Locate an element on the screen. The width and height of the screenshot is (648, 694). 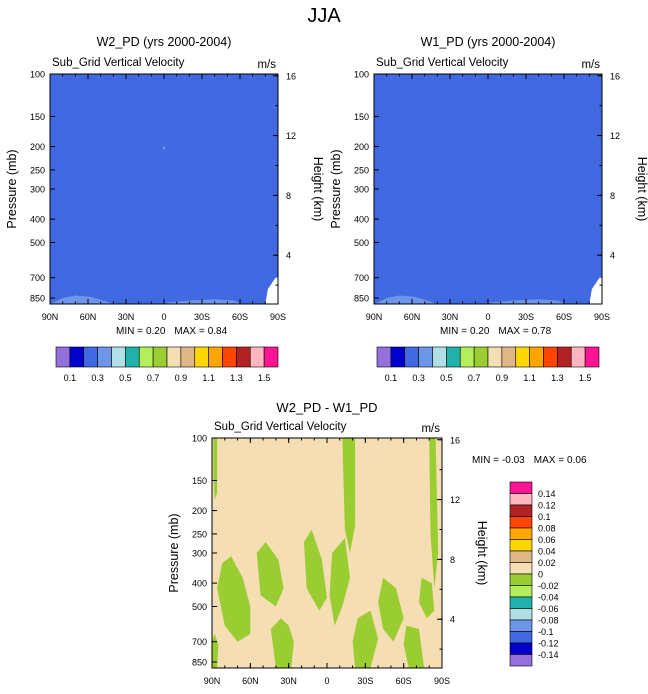
stats-min: -0.03 is located at coordinates (513, 460).